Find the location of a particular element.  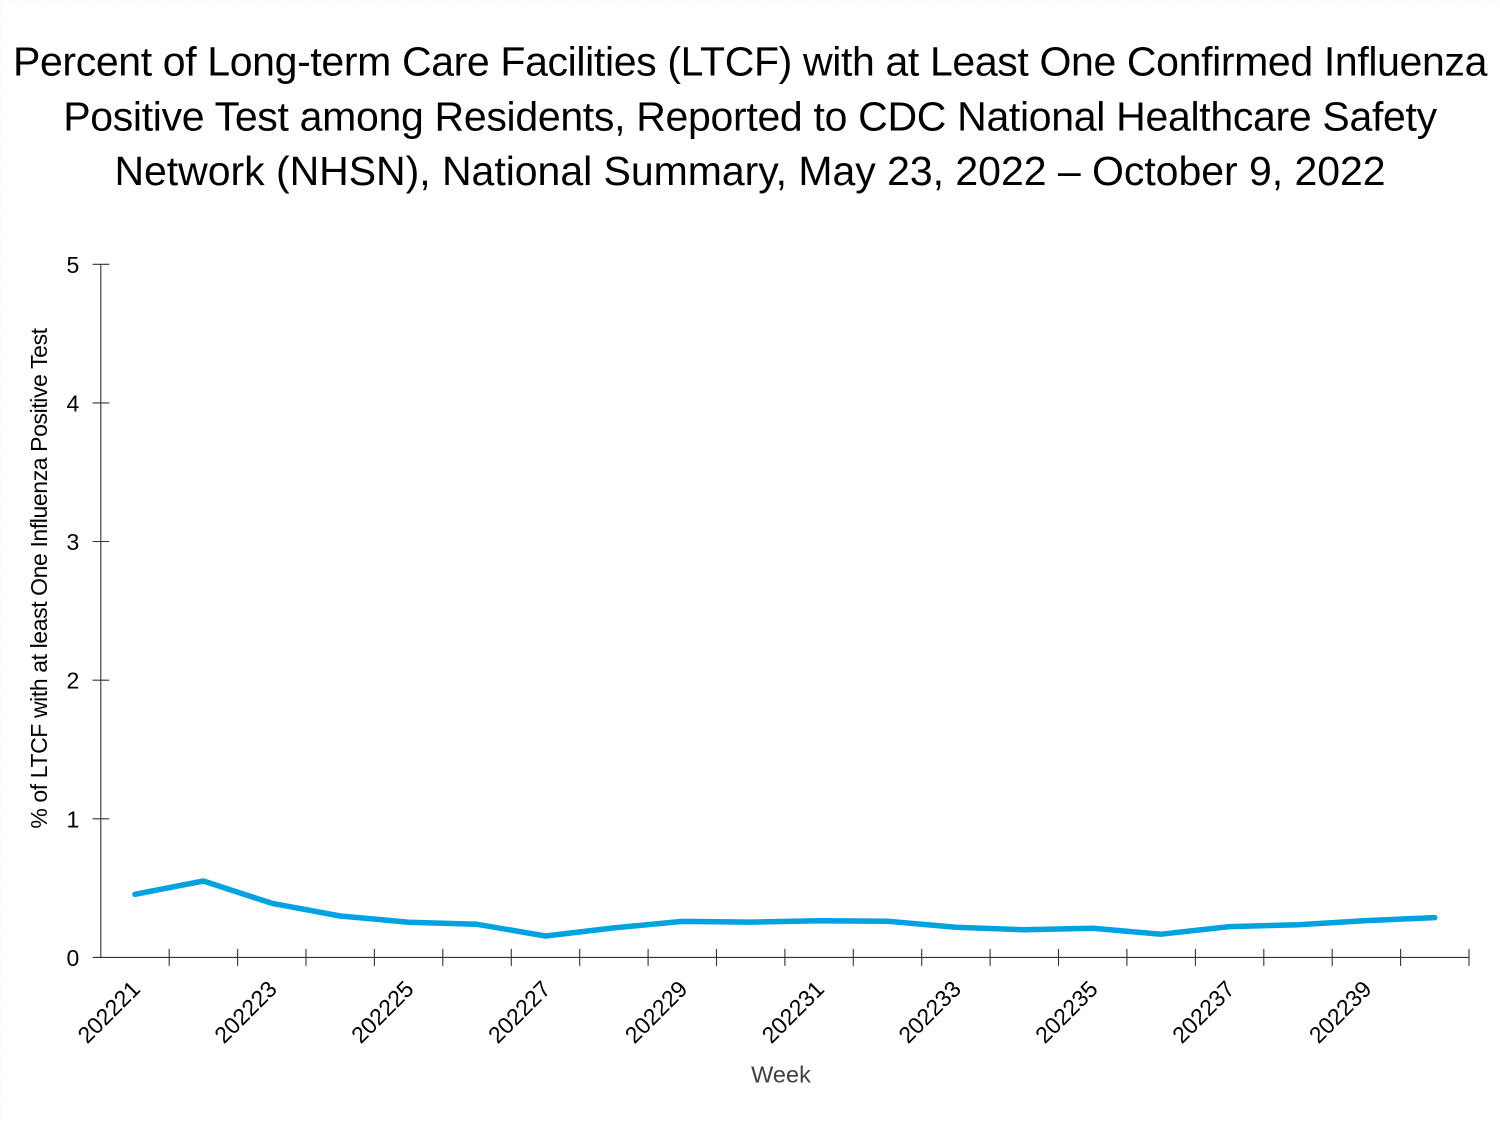

svg-text: 3 is located at coordinates (73, 542).